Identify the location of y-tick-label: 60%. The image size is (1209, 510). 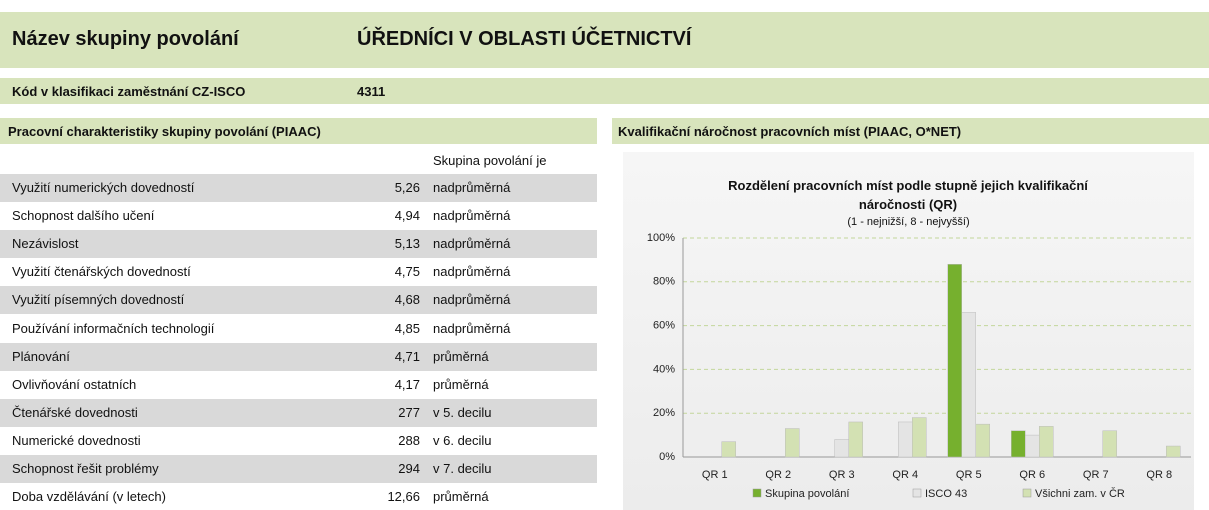
(664, 326).